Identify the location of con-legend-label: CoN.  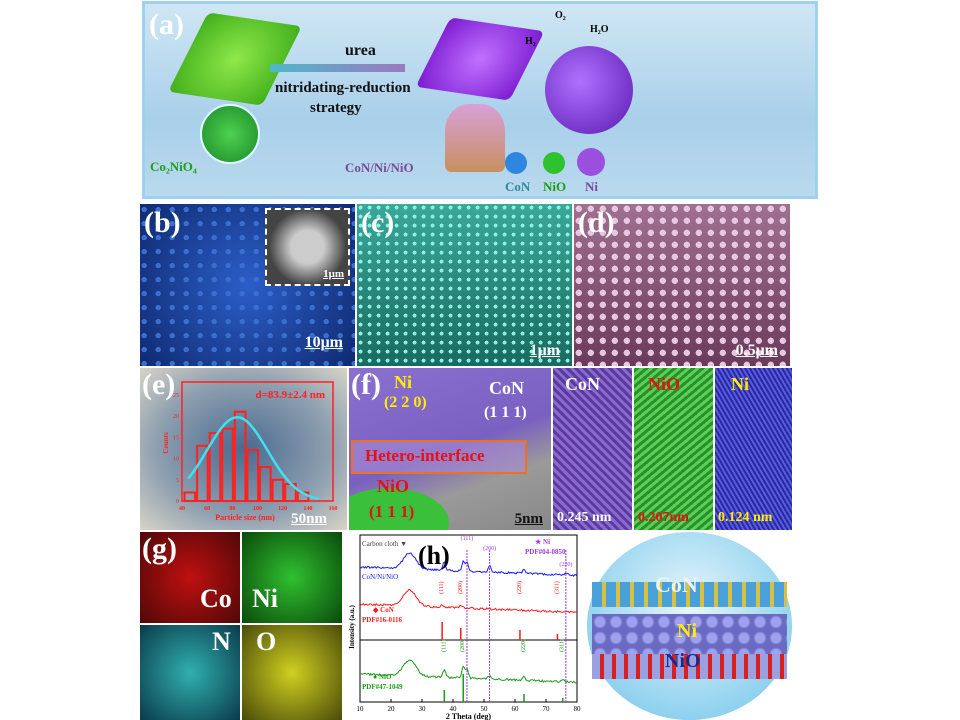
(518, 186).